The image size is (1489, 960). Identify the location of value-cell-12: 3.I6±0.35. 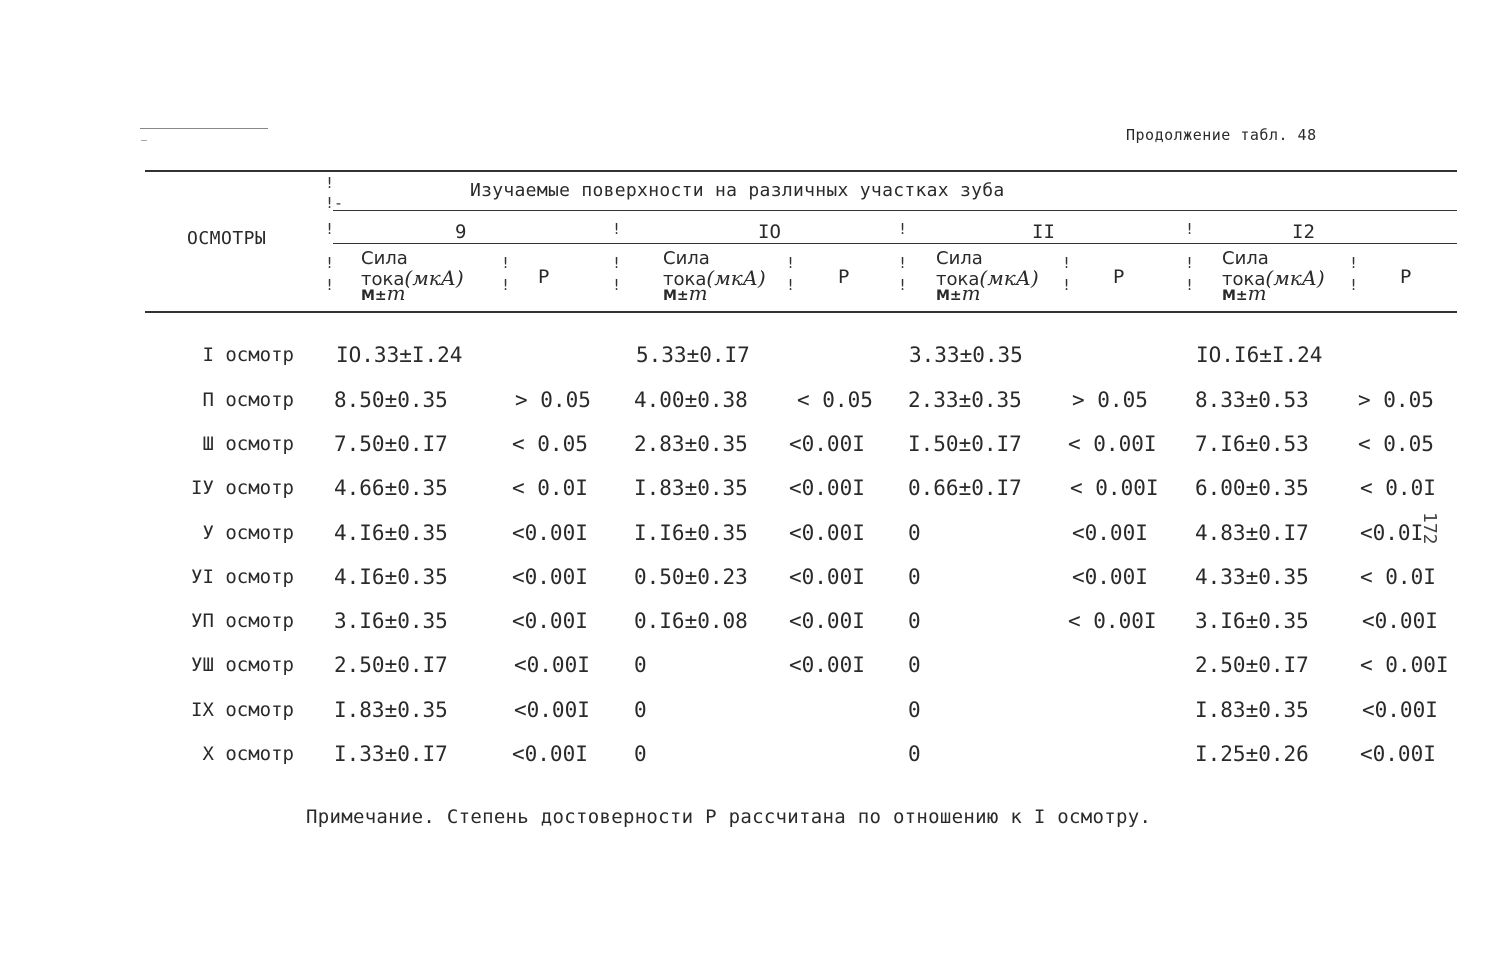
(1252, 621).